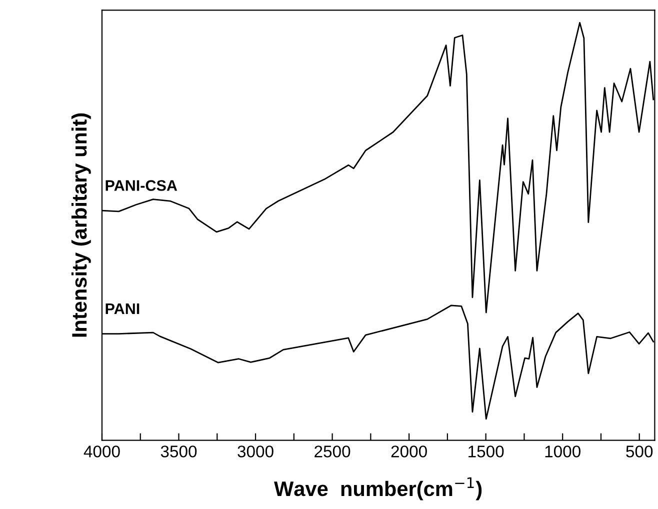 This screenshot has height=509, width=658. What do you see at coordinates (123, 308) in the screenshot?
I see `series-label: PANI` at bounding box center [123, 308].